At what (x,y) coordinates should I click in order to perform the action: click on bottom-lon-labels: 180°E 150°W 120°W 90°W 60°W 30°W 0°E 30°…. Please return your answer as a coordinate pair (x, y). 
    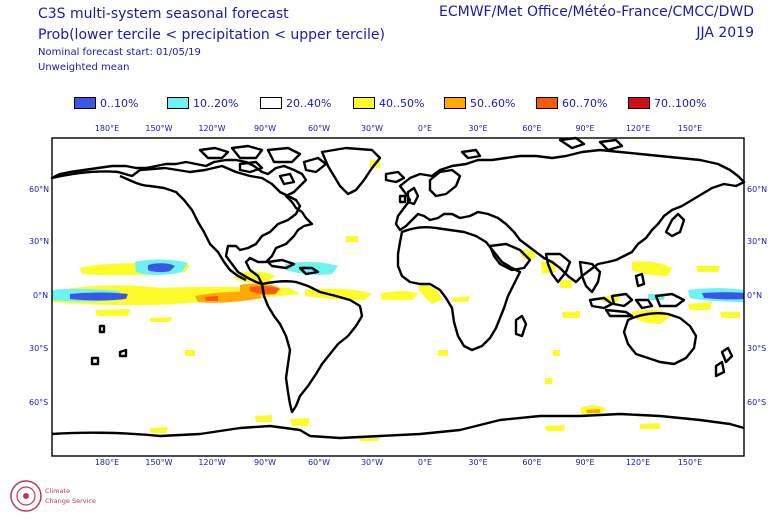
    Looking at the image, I should click on (398, 462).